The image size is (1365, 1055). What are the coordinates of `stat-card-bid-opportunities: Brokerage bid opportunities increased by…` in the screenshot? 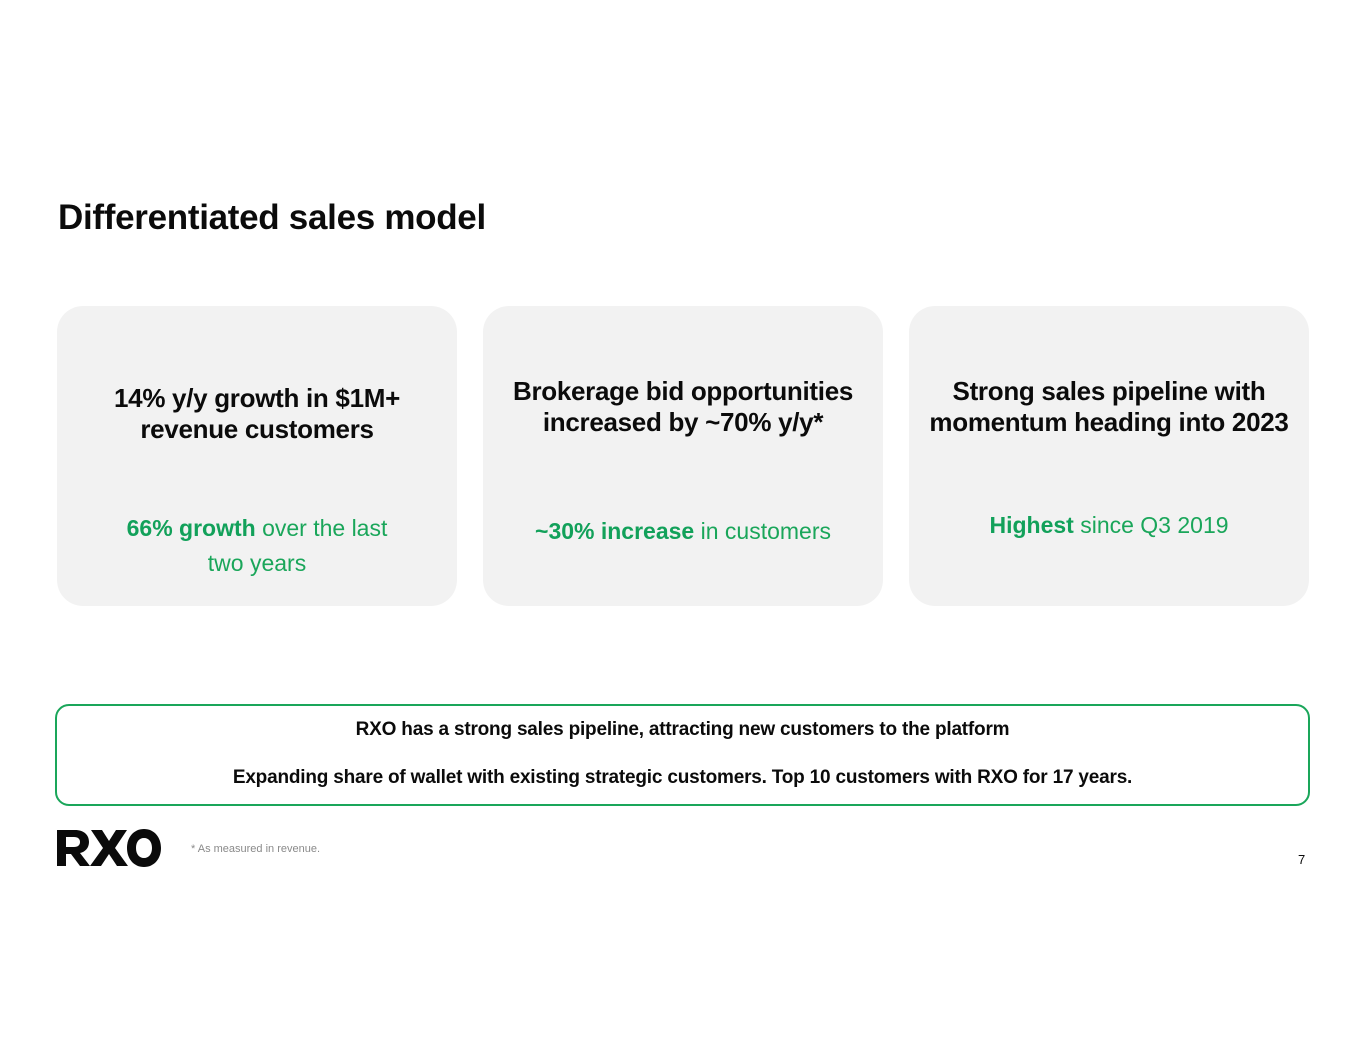 It's located at (683, 456).